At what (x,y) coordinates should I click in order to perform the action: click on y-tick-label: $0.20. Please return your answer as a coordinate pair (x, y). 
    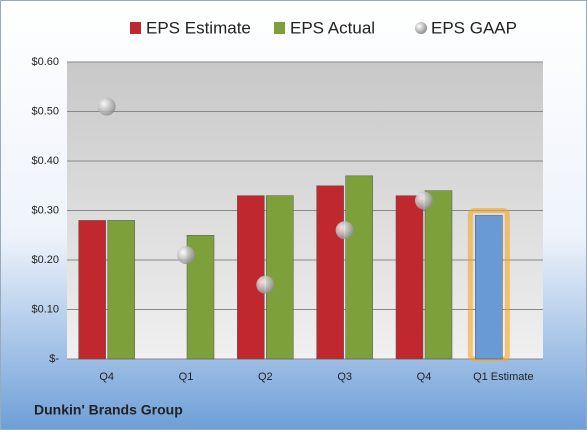
    Looking at the image, I should click on (45, 260).